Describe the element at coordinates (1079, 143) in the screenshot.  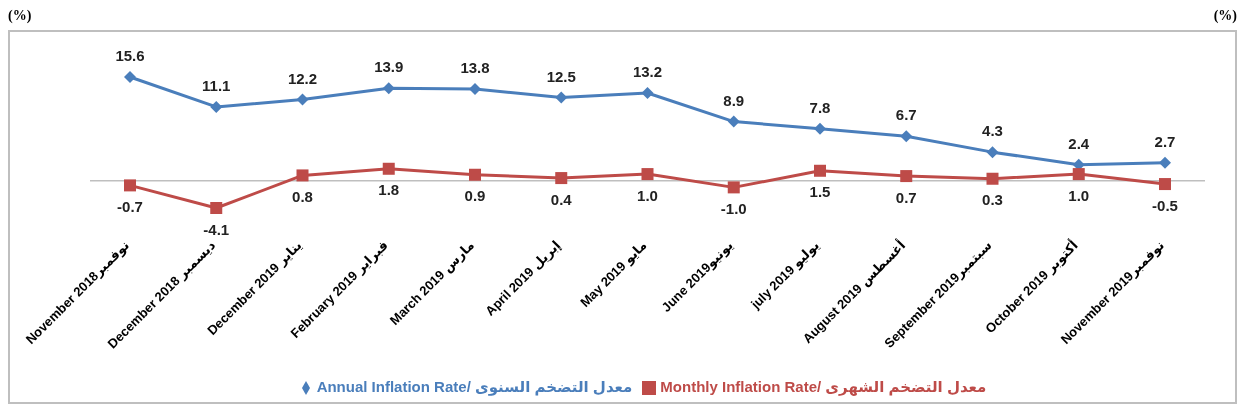
I see `data-label: 2.4` at that location.